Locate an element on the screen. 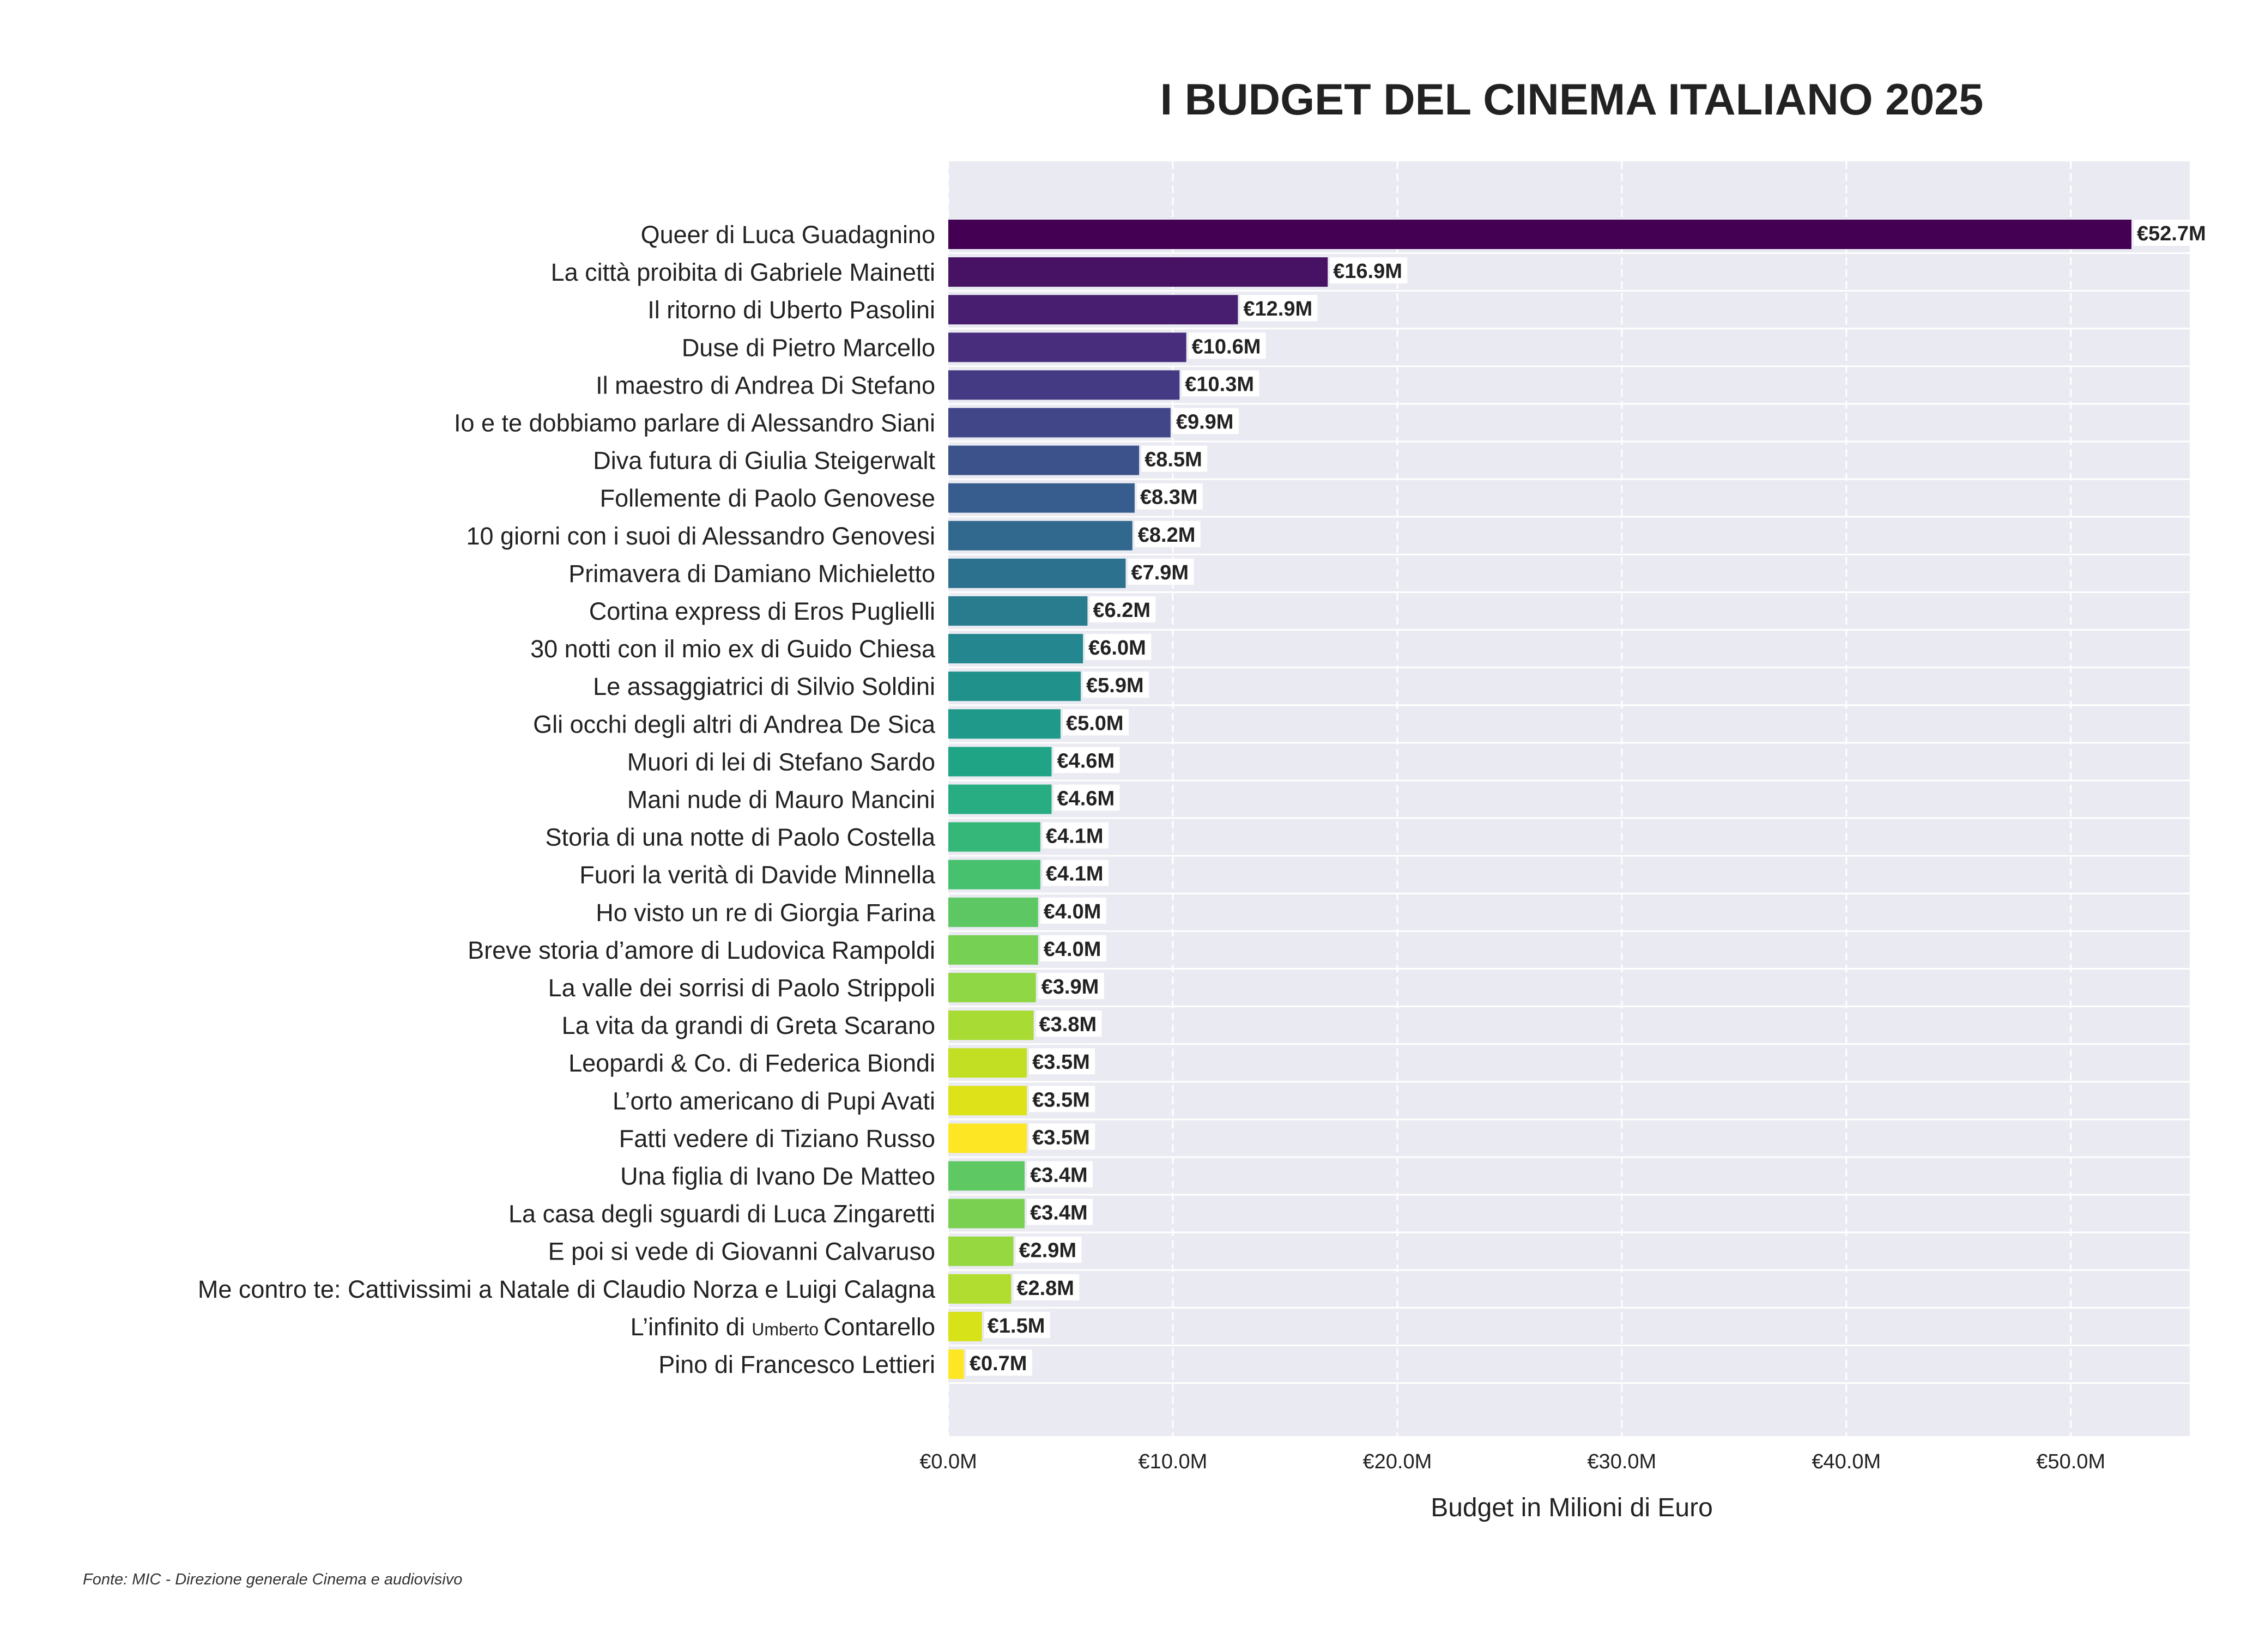  category-label-part-small: Umberto is located at coordinates (787, 1329).